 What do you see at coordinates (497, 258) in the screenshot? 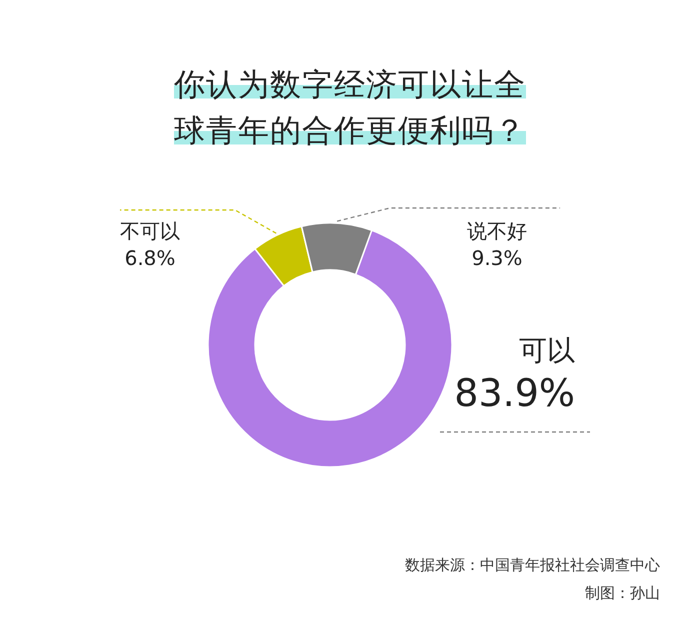
I see `data-label: 9.3%` at bounding box center [497, 258].